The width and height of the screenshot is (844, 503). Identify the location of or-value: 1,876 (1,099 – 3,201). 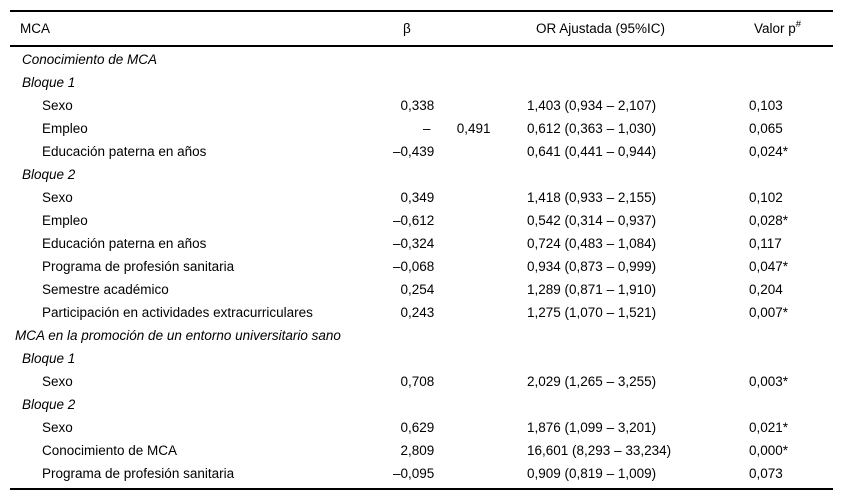
(592, 427).